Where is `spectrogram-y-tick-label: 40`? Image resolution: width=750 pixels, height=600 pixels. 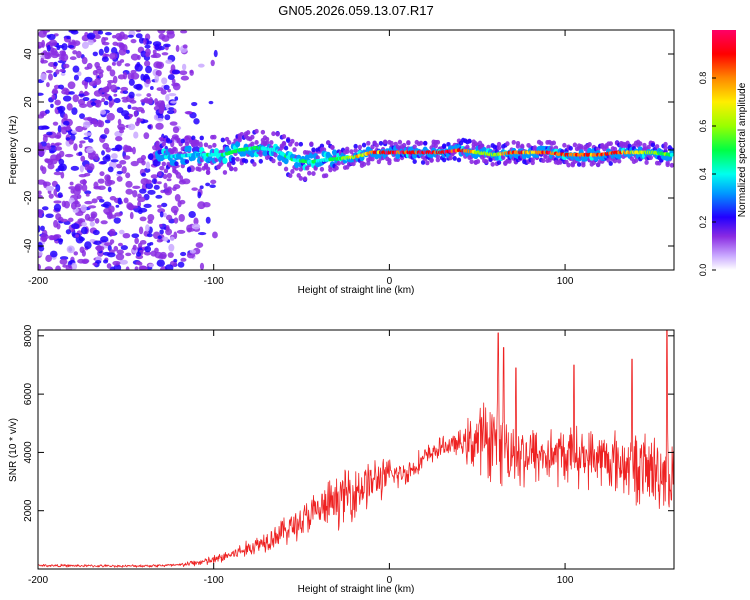
spectrogram-y-tick-label: 40 is located at coordinates (28, 54).